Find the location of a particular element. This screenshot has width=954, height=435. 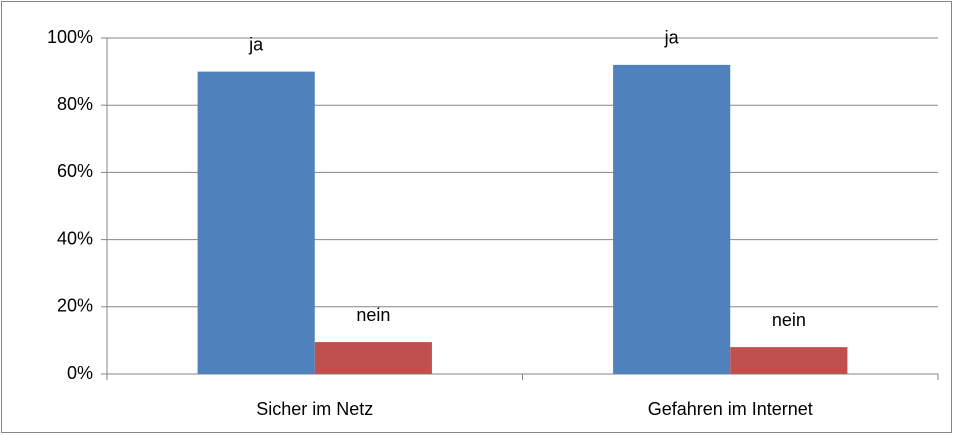

y-tick-label: 80% is located at coordinates (75, 104).